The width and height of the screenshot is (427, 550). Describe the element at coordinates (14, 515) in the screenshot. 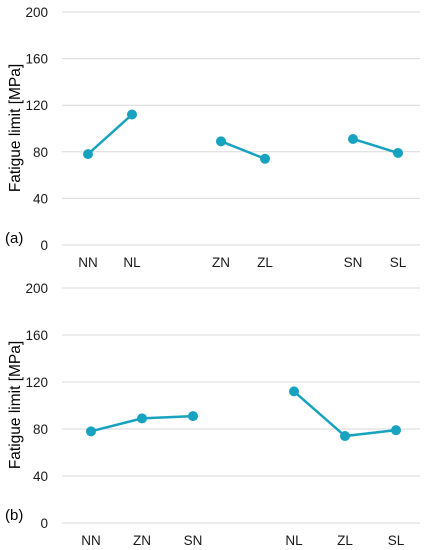

I see `panel-label: (b)` at that location.